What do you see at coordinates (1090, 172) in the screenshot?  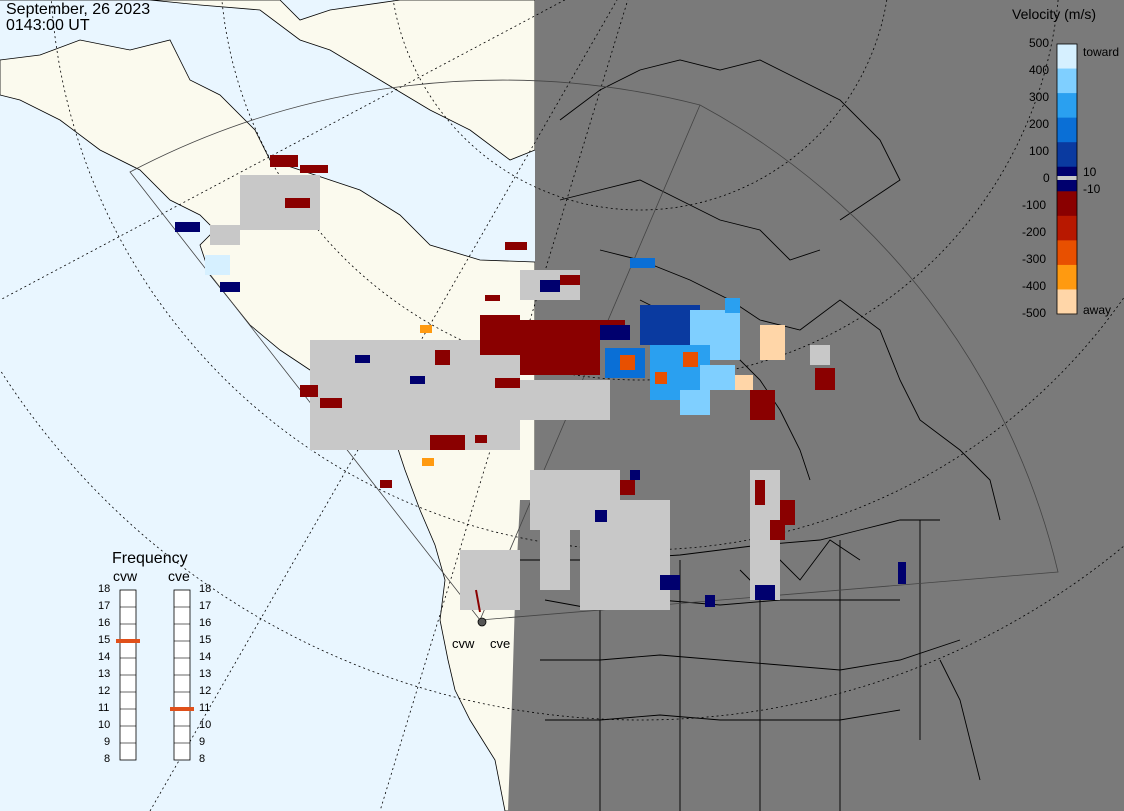 I see `velocity-tick-label-10: 10` at bounding box center [1090, 172].